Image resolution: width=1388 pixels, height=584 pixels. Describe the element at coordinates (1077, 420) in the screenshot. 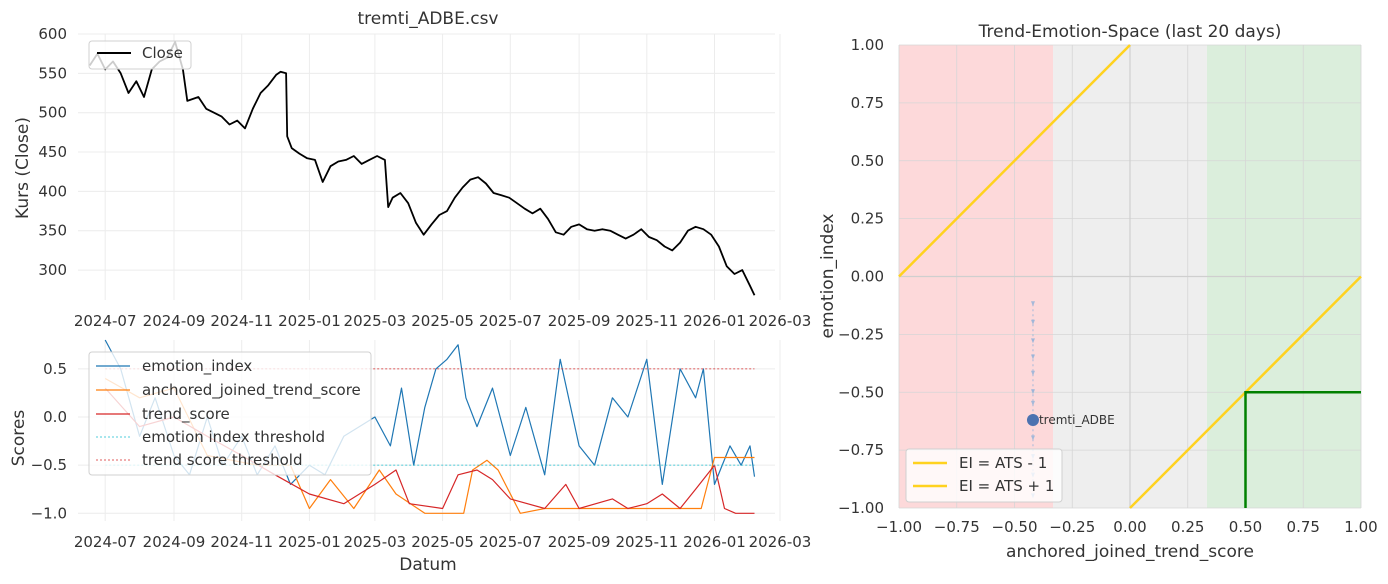

I see `current-point-label: tremti_ADBE` at that location.